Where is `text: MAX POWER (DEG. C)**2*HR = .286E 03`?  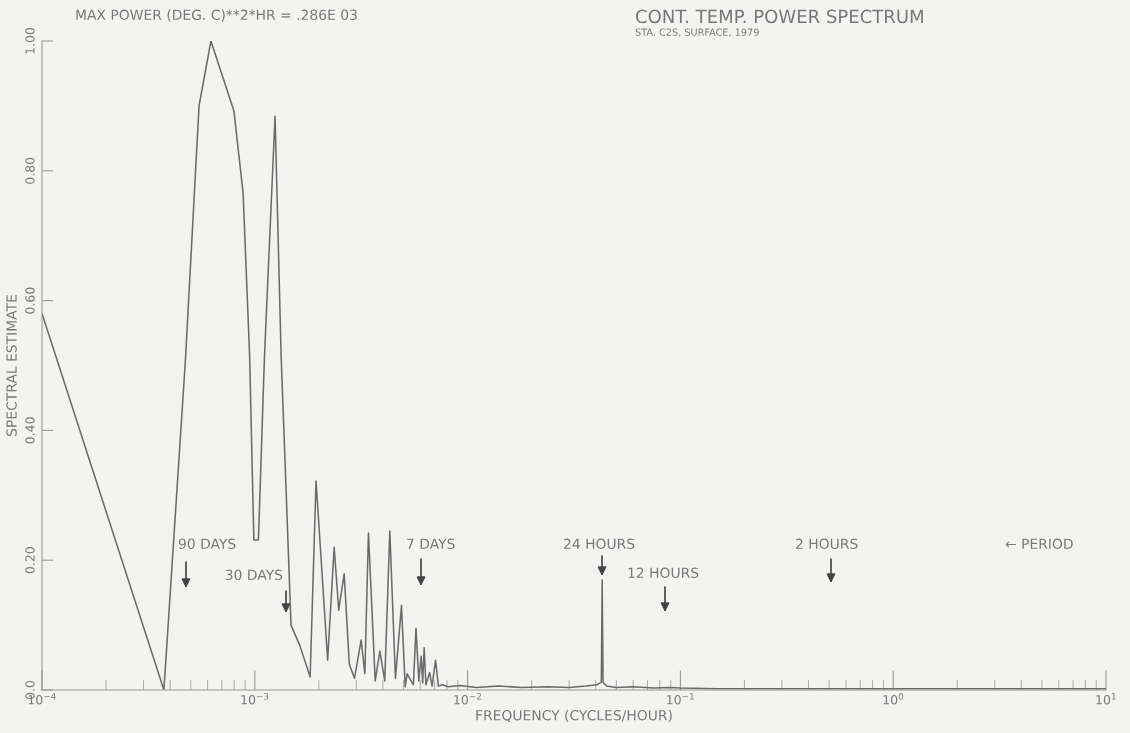 text: MAX POWER (DEG. C)**2*HR = .286E 03 is located at coordinates (216, 15).